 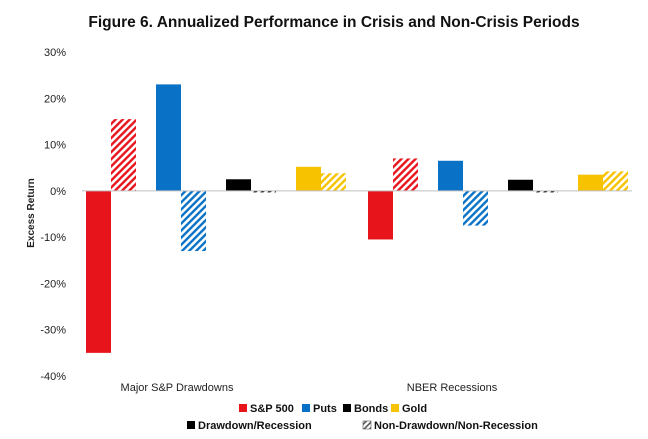 What do you see at coordinates (53, 284) in the screenshot?
I see `y-tick-label: -20%` at bounding box center [53, 284].